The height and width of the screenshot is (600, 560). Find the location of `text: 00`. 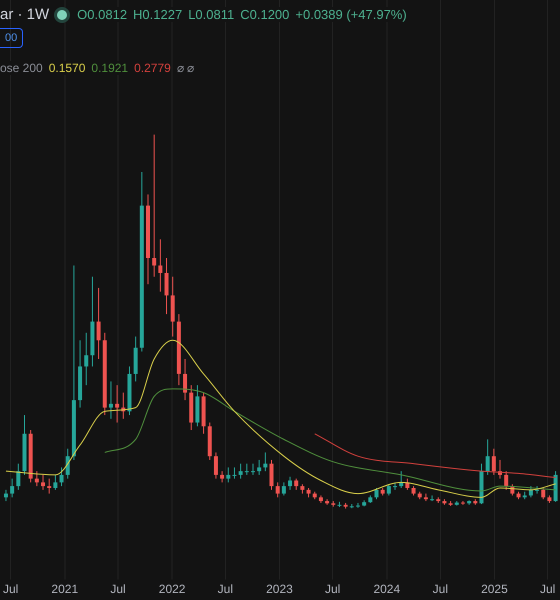

text: 00 is located at coordinates (12, 38).